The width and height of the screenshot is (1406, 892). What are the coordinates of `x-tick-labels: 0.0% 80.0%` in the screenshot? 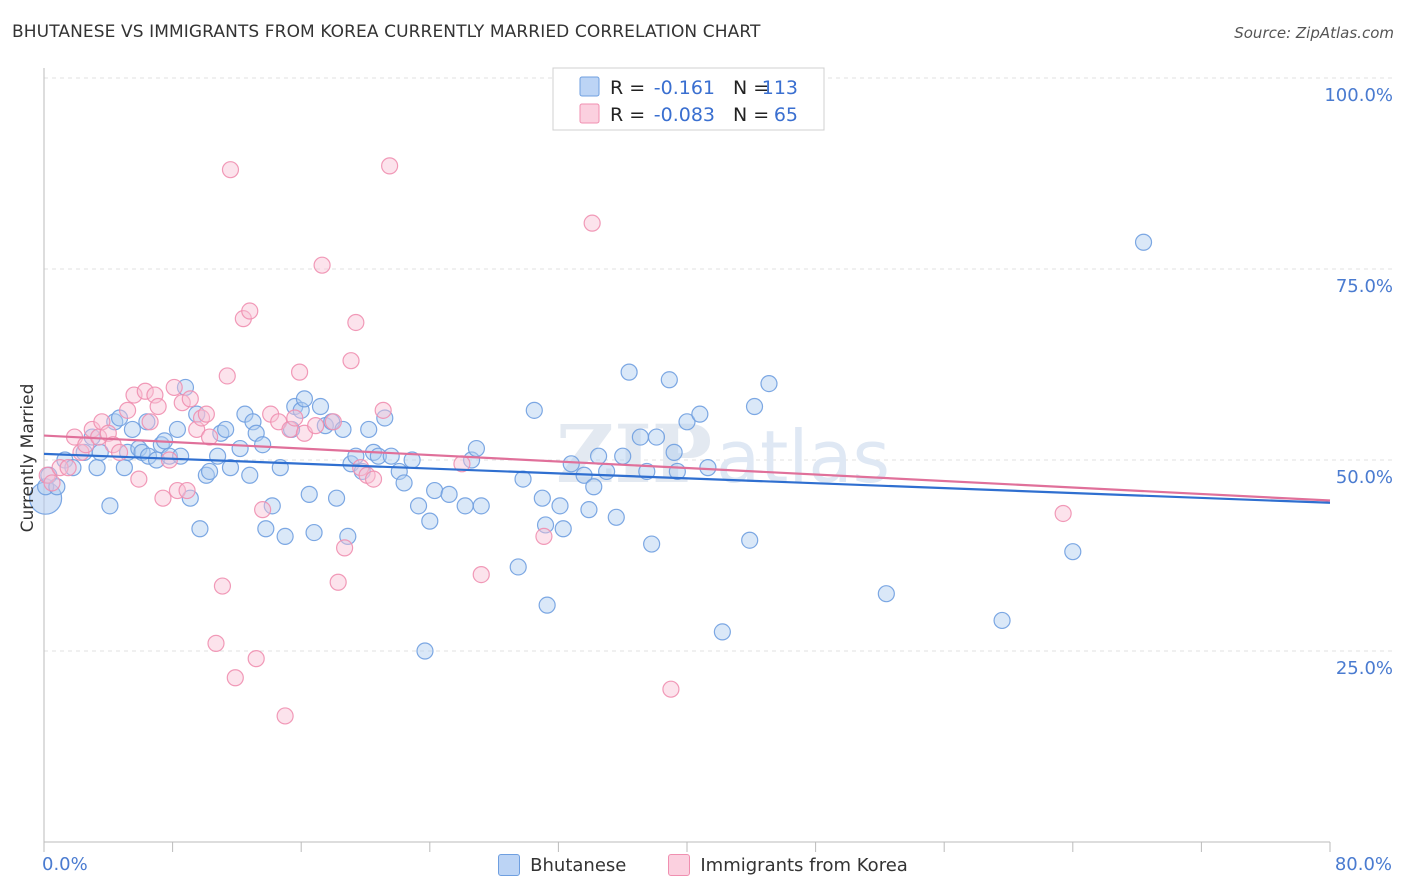 It's located at (717, 864).